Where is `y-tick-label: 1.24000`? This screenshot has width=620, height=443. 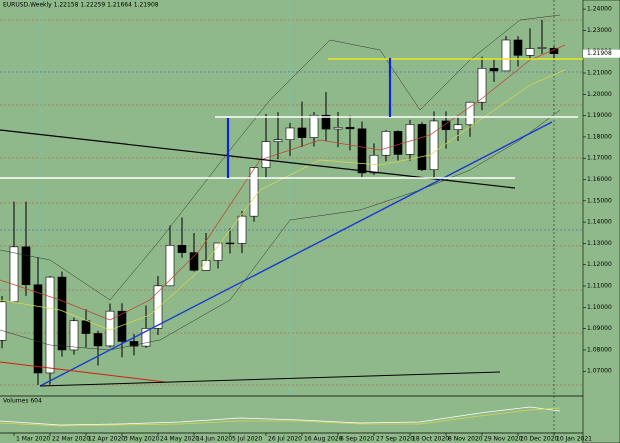 y-tick-label: 1.24000 is located at coordinates (599, 9).